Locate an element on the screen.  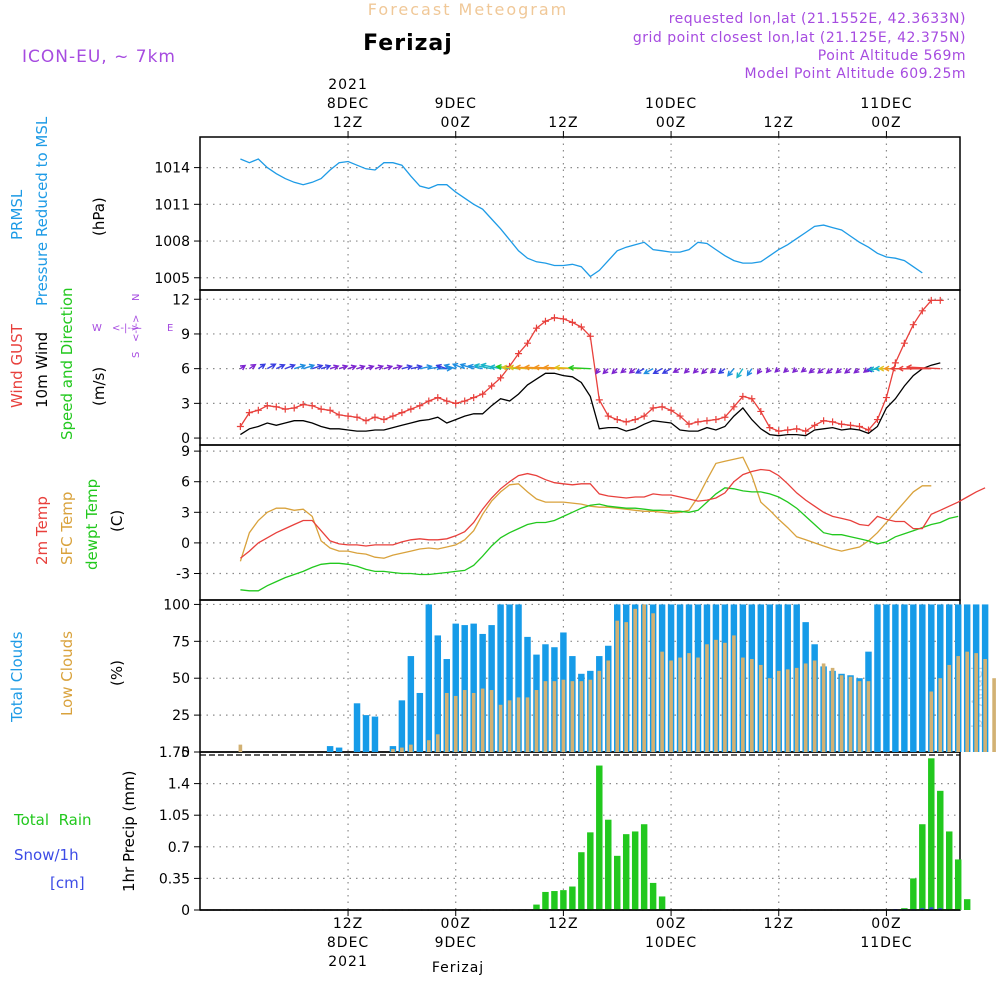
y-tick-label: 1014 is located at coordinates (172, 169).